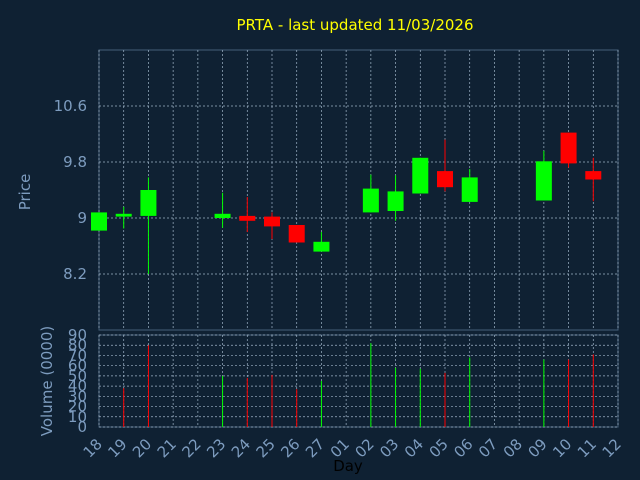 Image resolution: width=640 pixels, height=480 pixels. What do you see at coordinates (70, 106) in the screenshot?
I see `price-tick-label: 10.6` at bounding box center [70, 106].